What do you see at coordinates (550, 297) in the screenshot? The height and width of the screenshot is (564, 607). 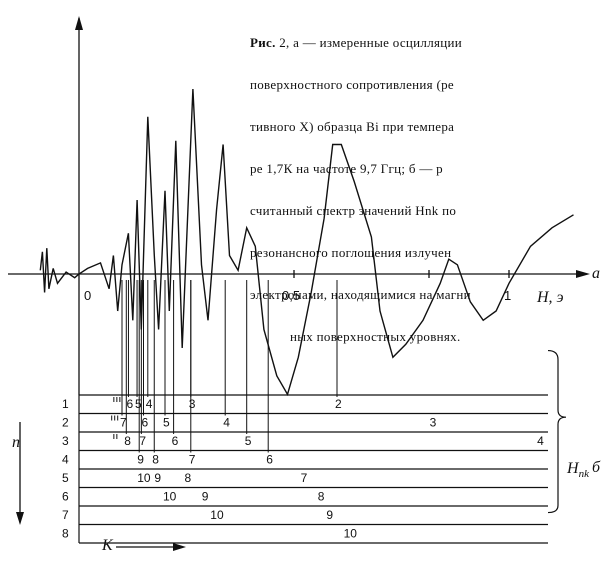 I see `x-axis-label: H, э` at bounding box center [550, 297].